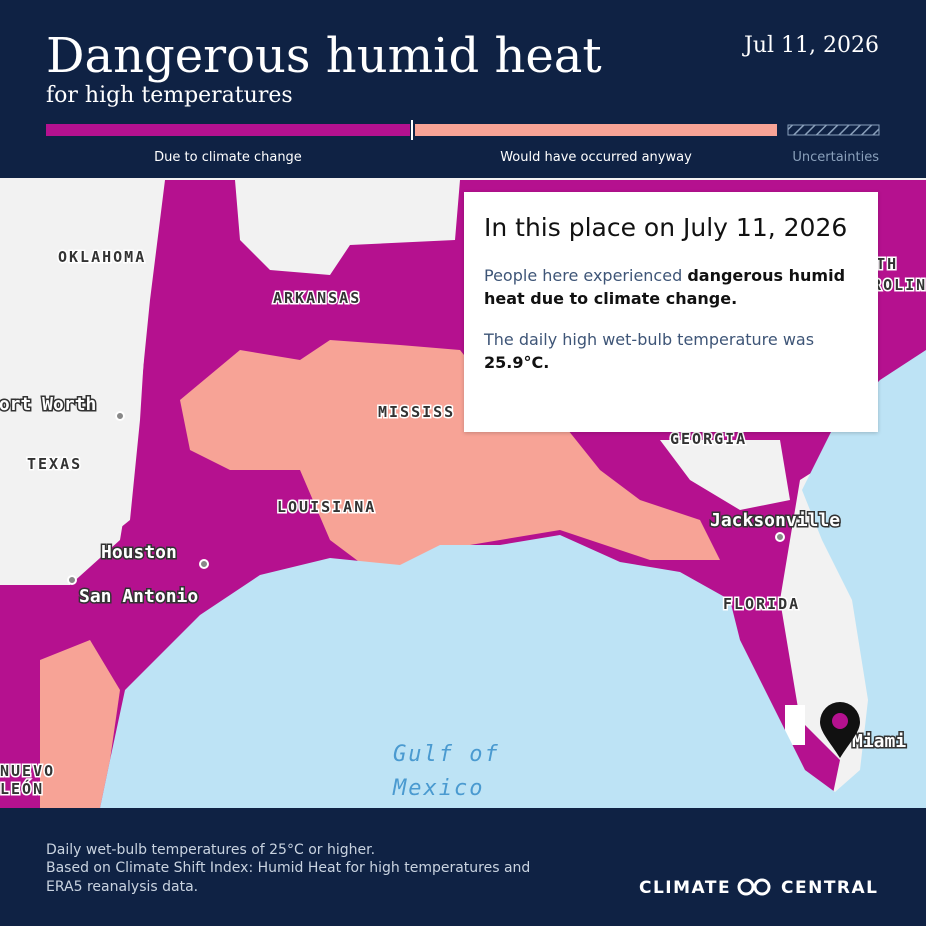 This screenshot has height=926, width=926. I want to click on popup-text-part: People here experienced, so click(586, 275).